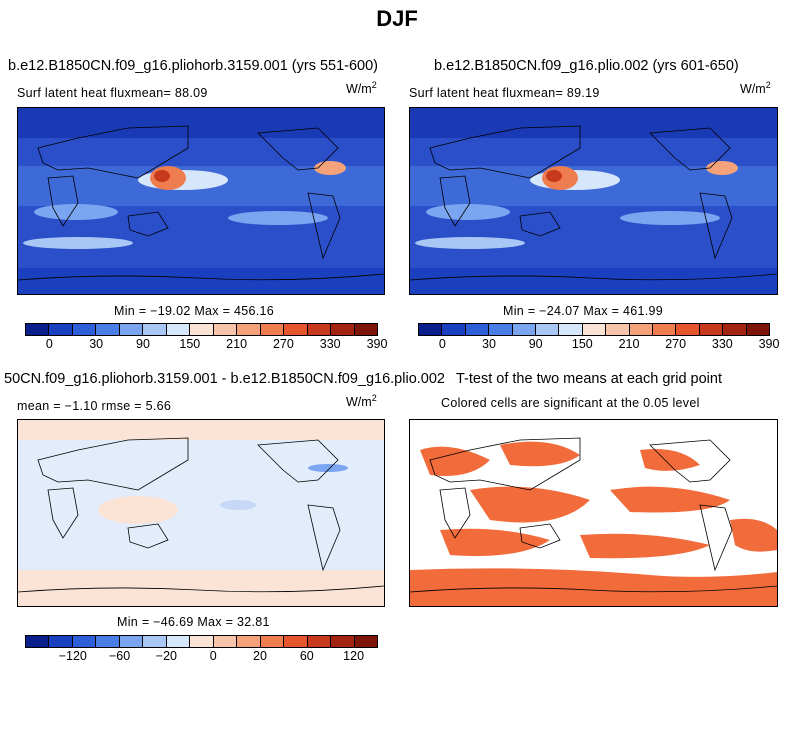 This screenshot has height=733, width=794. I want to click on panel4-significant-cells, so click(593, 523).